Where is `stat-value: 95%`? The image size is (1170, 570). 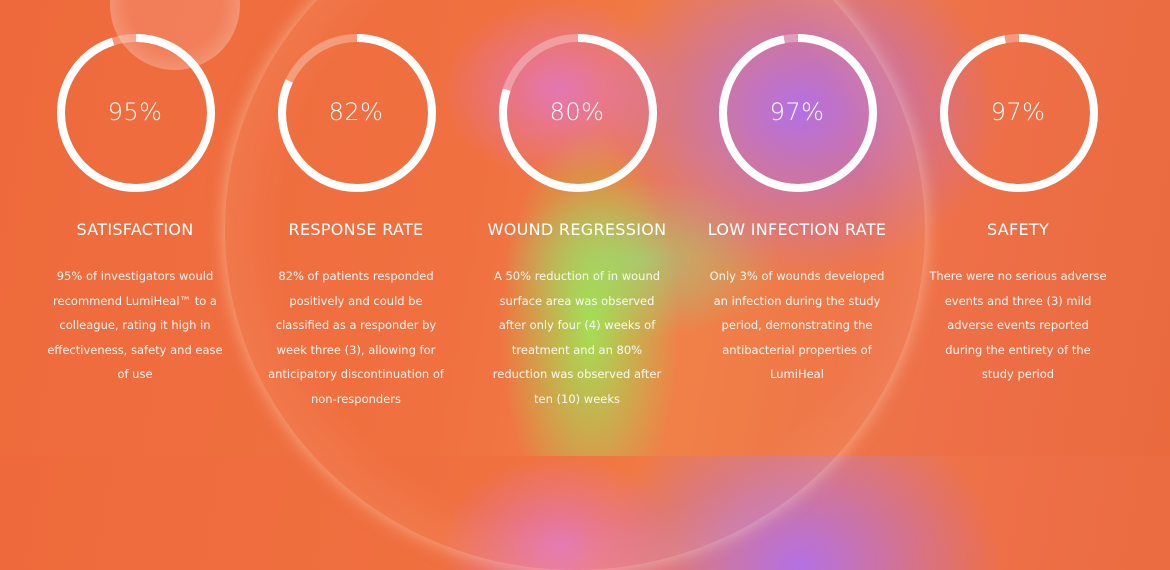 stat-value: 95% is located at coordinates (135, 112).